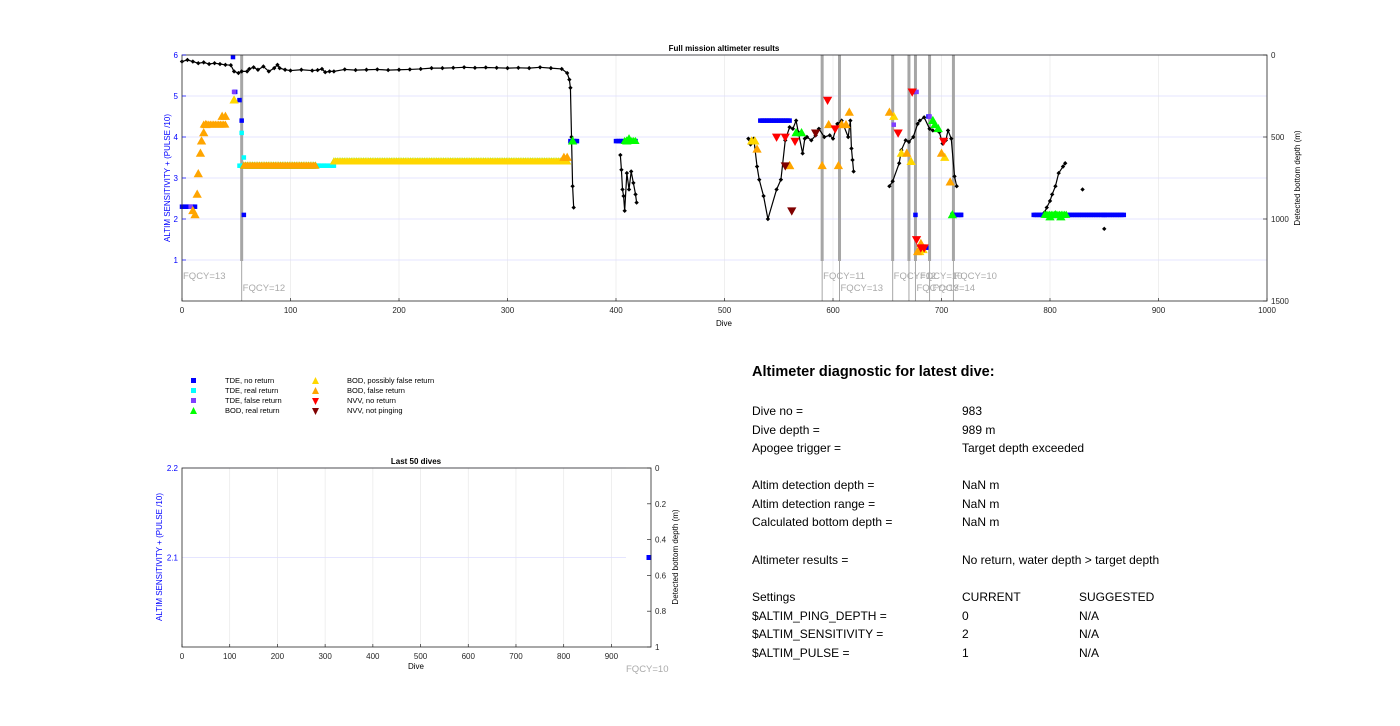  Describe the element at coordinates (818, 634) in the screenshot. I see `setting-name: $ALTIM_SENSITIVITY =` at that location.